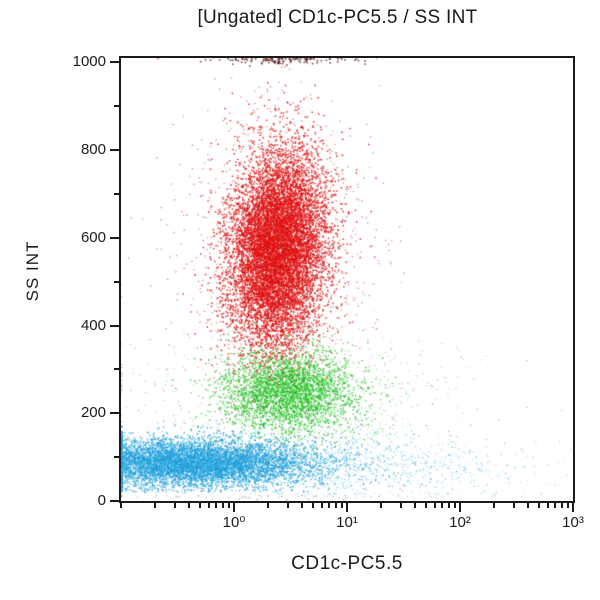 The height and width of the screenshot is (600, 600). I want to click on y-tick-label: 400, so click(93, 325).